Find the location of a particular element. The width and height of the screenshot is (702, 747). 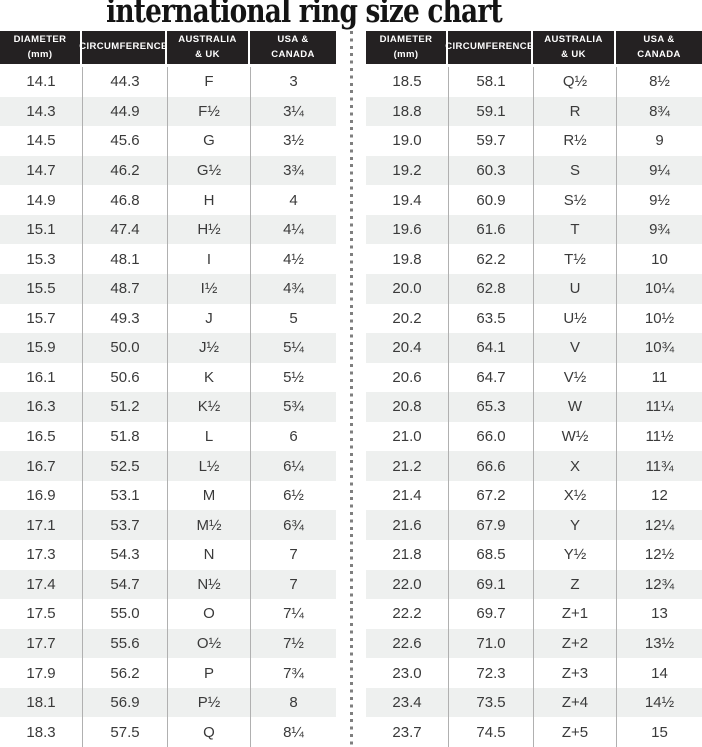

cell-usa-canada: 5 is located at coordinates (293, 318).